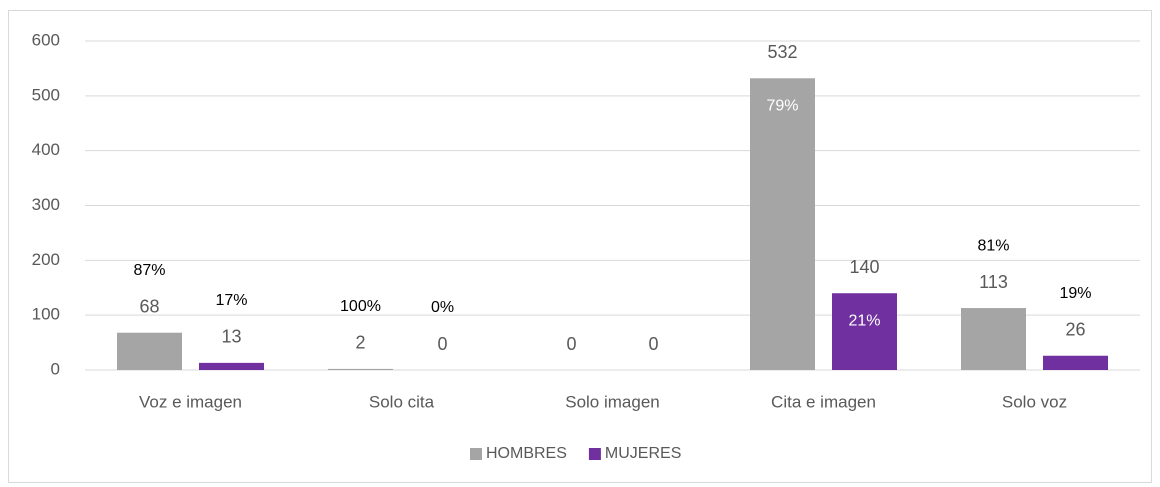  What do you see at coordinates (190, 401) in the screenshot?
I see `x-tick-label: Voz e imagen` at bounding box center [190, 401].